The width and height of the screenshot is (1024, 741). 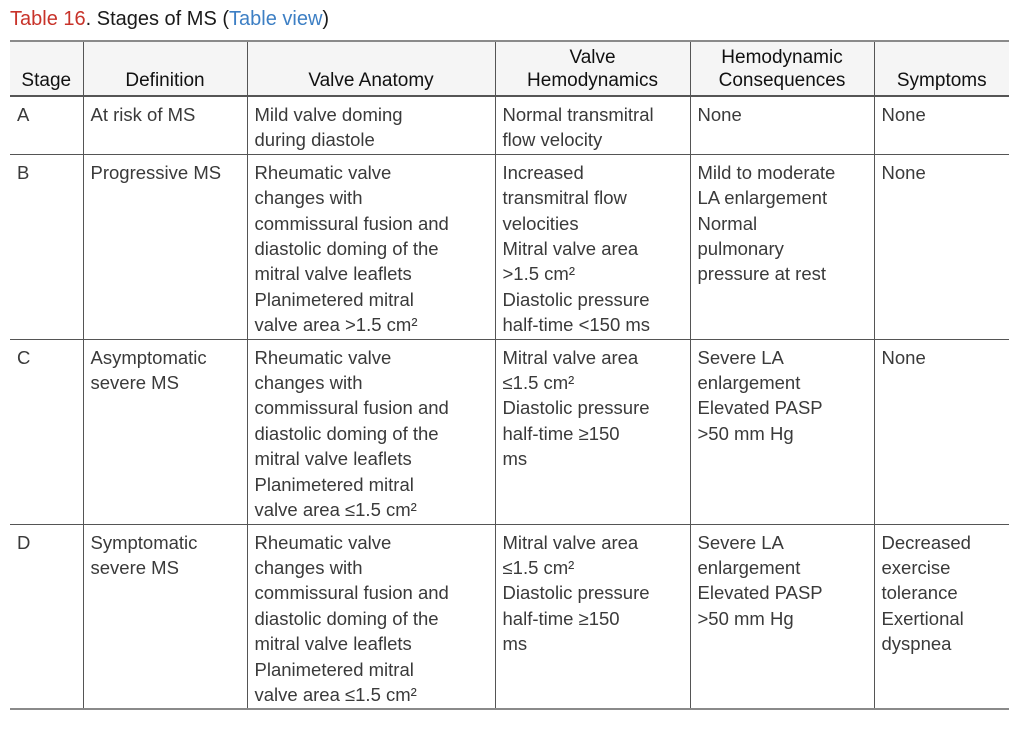 What do you see at coordinates (24, 542) in the screenshot?
I see `cell-text: D` at bounding box center [24, 542].